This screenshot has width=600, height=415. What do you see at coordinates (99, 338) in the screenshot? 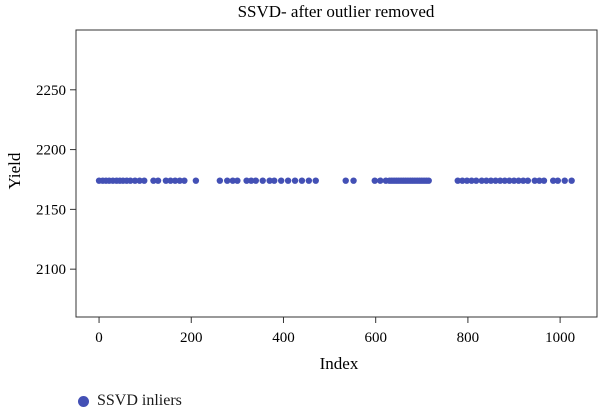
I see `x-tick-label: 0` at bounding box center [99, 338].